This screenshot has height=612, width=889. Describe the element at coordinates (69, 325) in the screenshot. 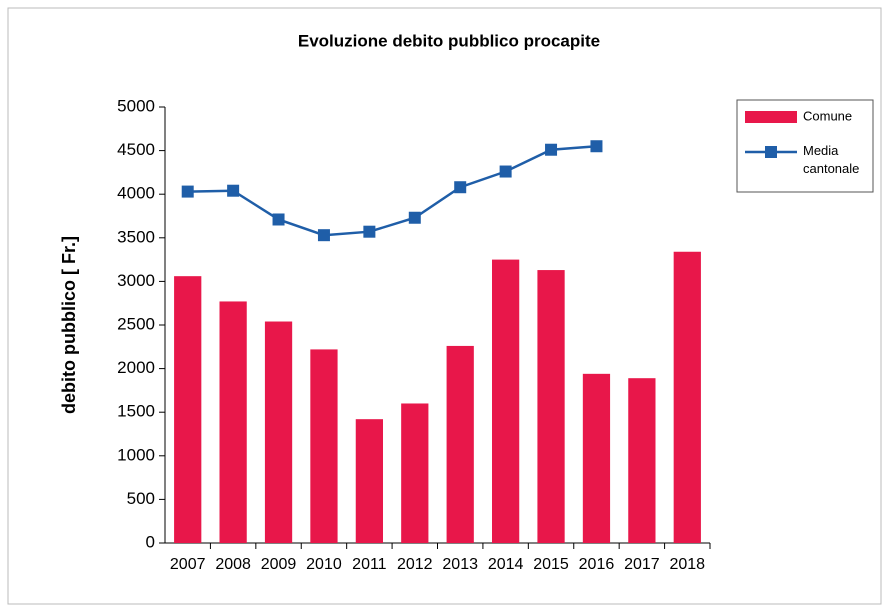

I see `y-axis-label: debito pubblico [ Fr.]` at that location.